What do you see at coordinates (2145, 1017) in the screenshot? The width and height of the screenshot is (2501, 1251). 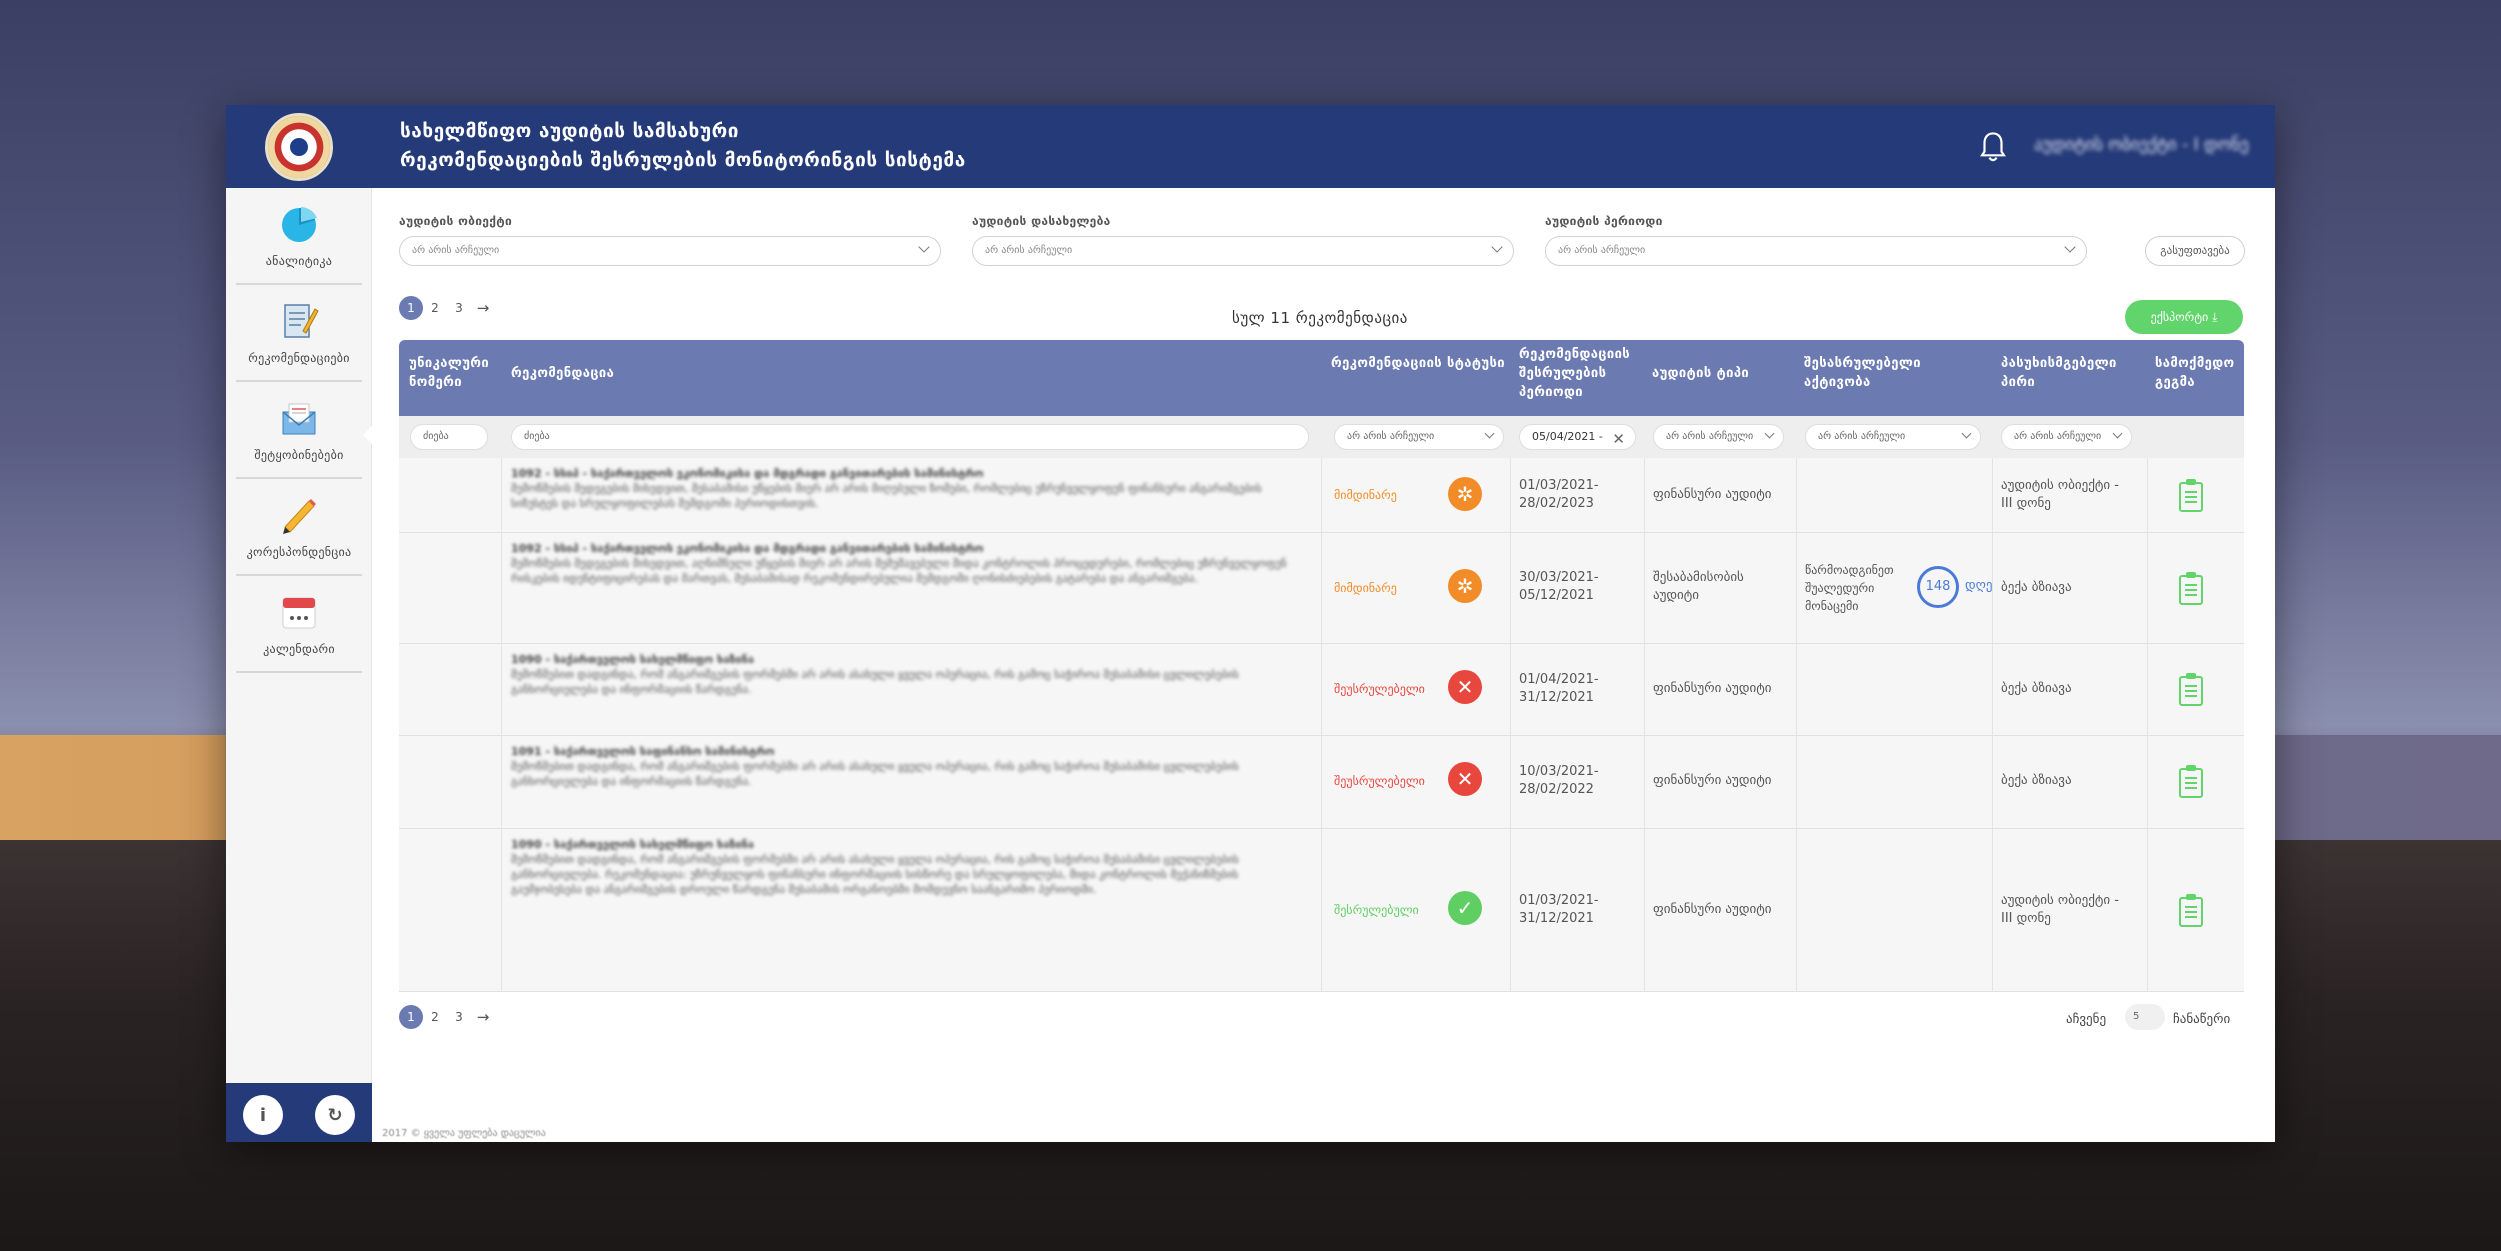 I see `page-size-select: 5` at bounding box center [2145, 1017].